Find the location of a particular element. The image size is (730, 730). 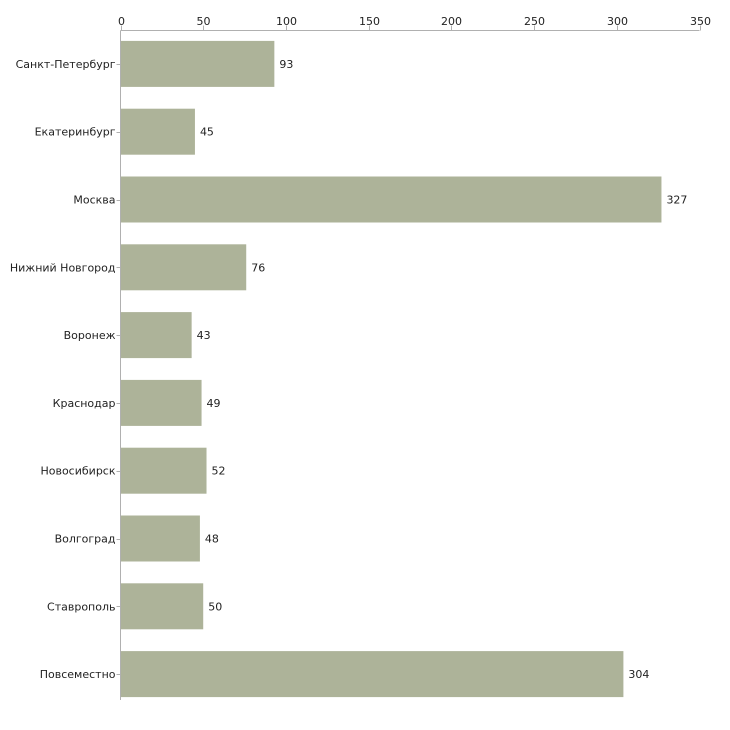

x-tick-label: 250 is located at coordinates (534, 21).